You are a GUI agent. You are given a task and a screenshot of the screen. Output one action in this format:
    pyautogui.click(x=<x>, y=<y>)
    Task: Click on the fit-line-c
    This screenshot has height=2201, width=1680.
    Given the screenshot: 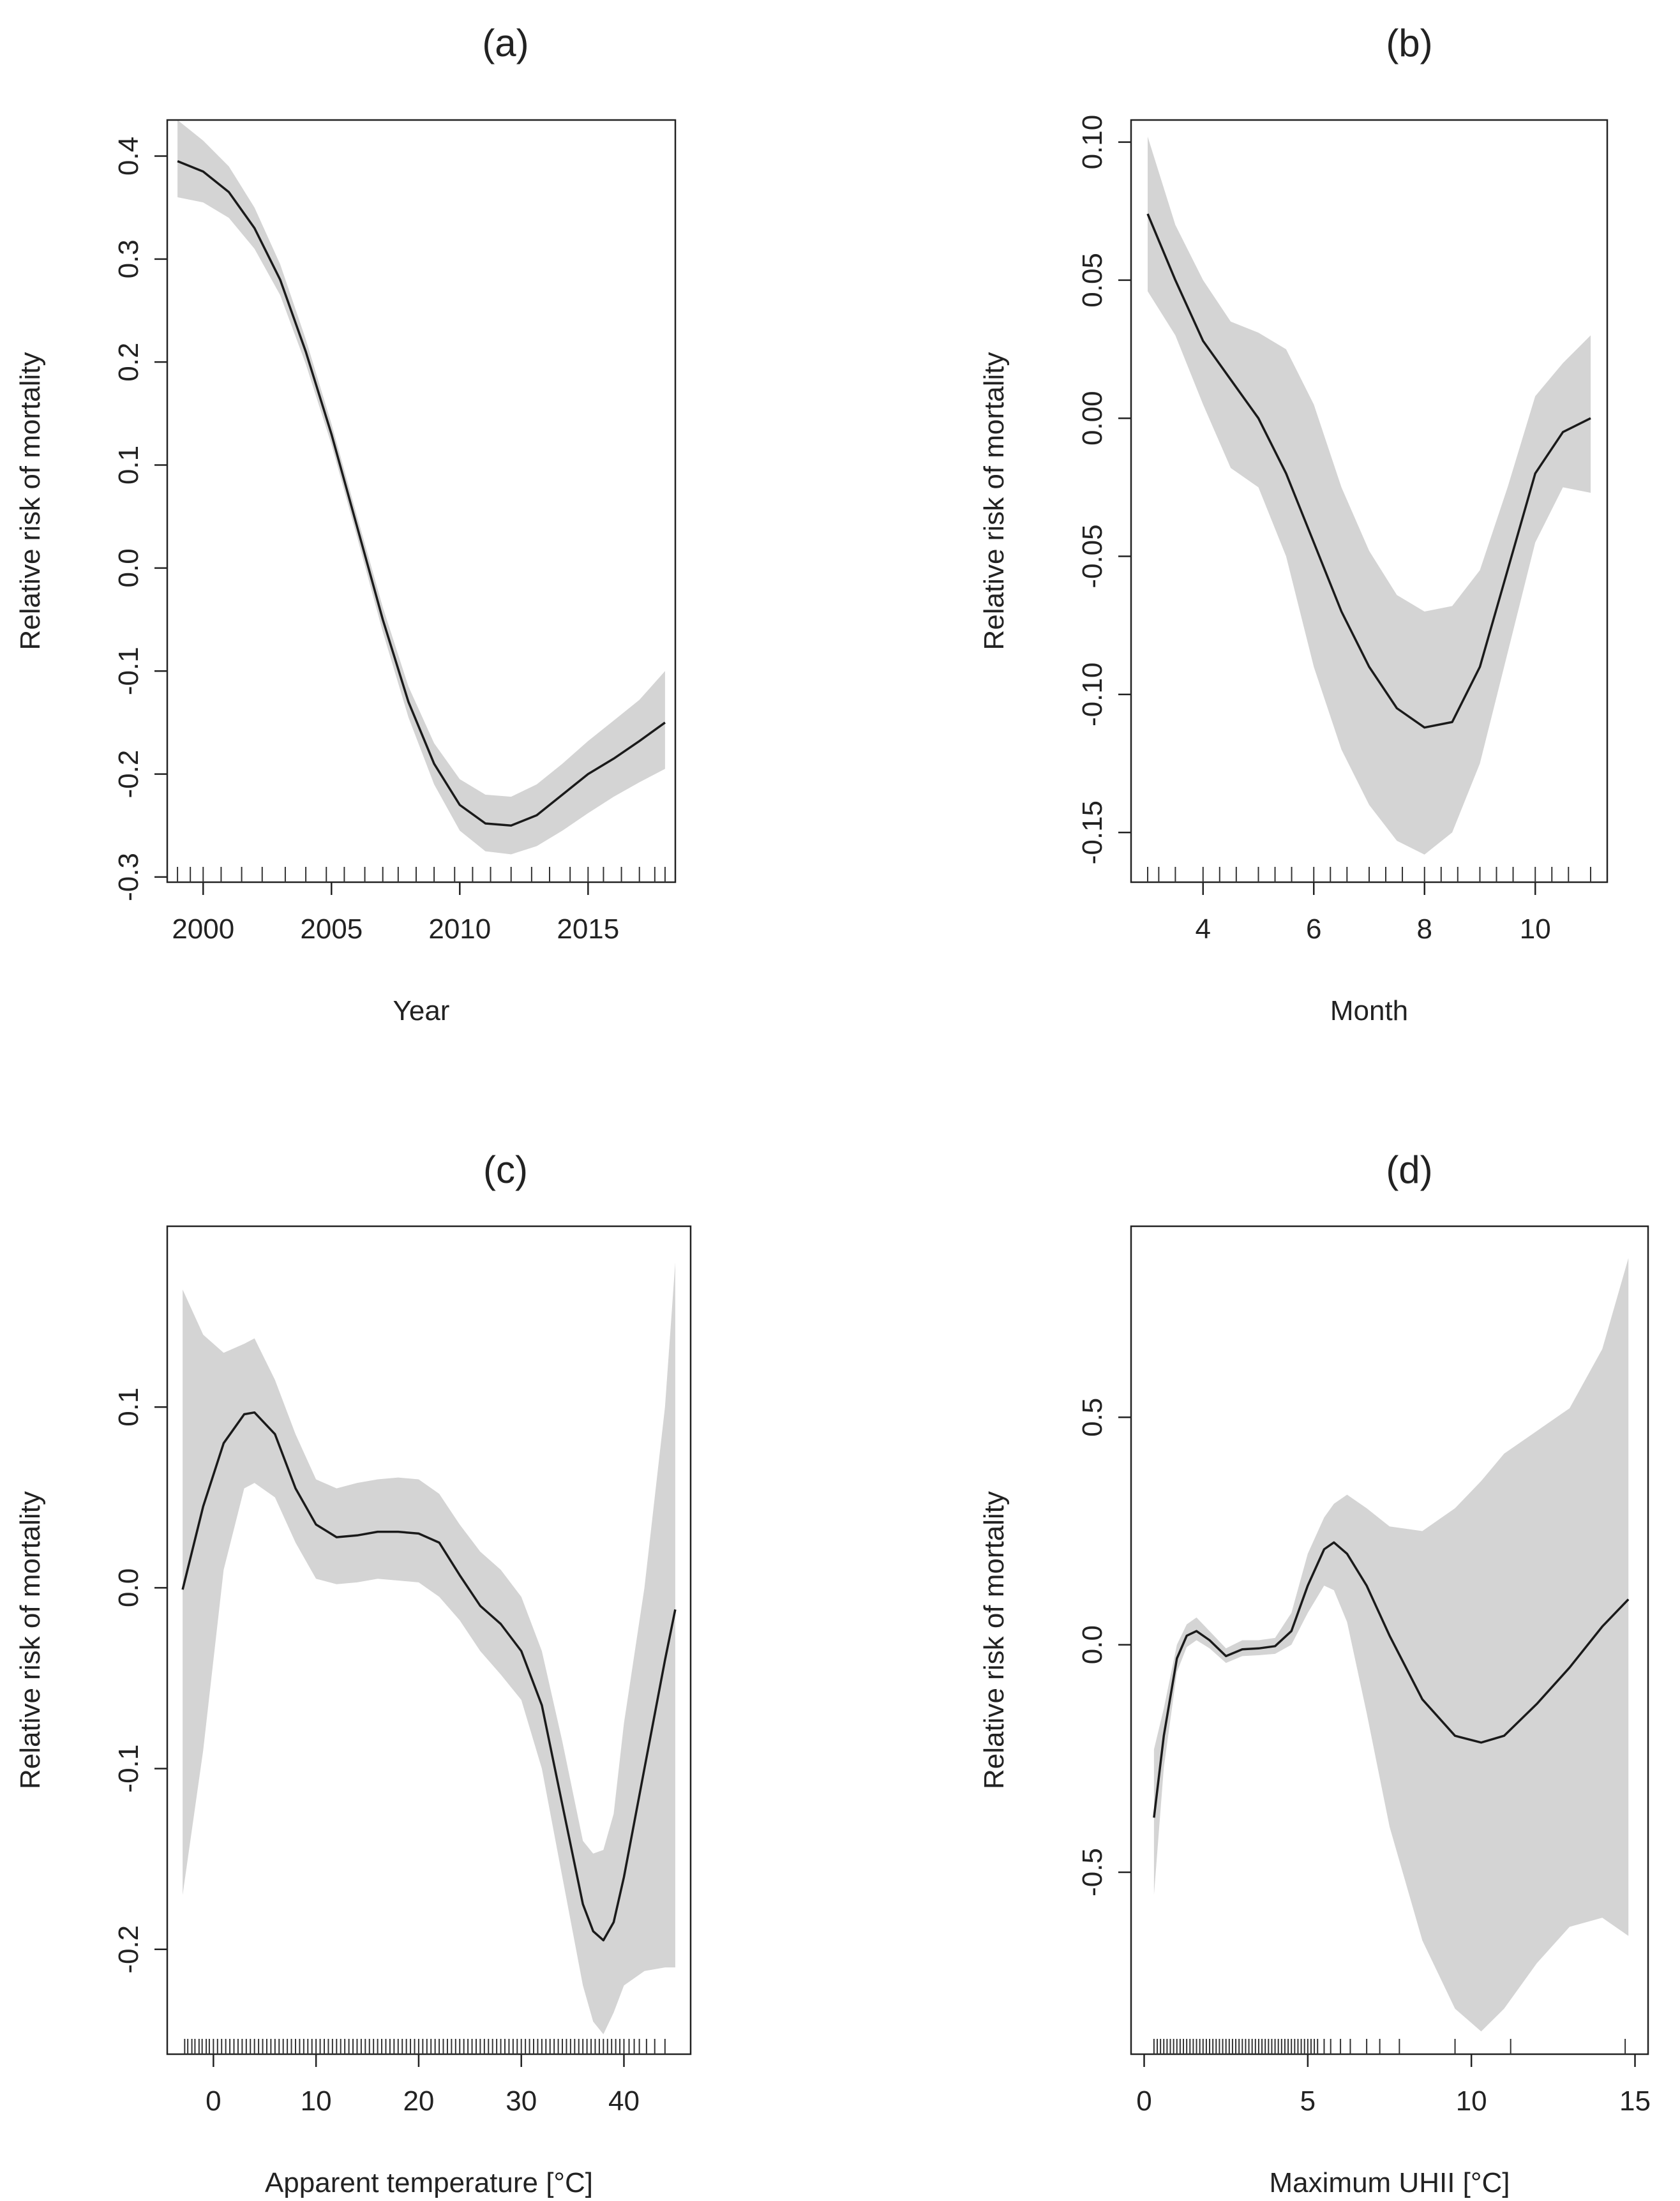 What is the action you would take?
    pyautogui.click(x=429, y=1676)
    